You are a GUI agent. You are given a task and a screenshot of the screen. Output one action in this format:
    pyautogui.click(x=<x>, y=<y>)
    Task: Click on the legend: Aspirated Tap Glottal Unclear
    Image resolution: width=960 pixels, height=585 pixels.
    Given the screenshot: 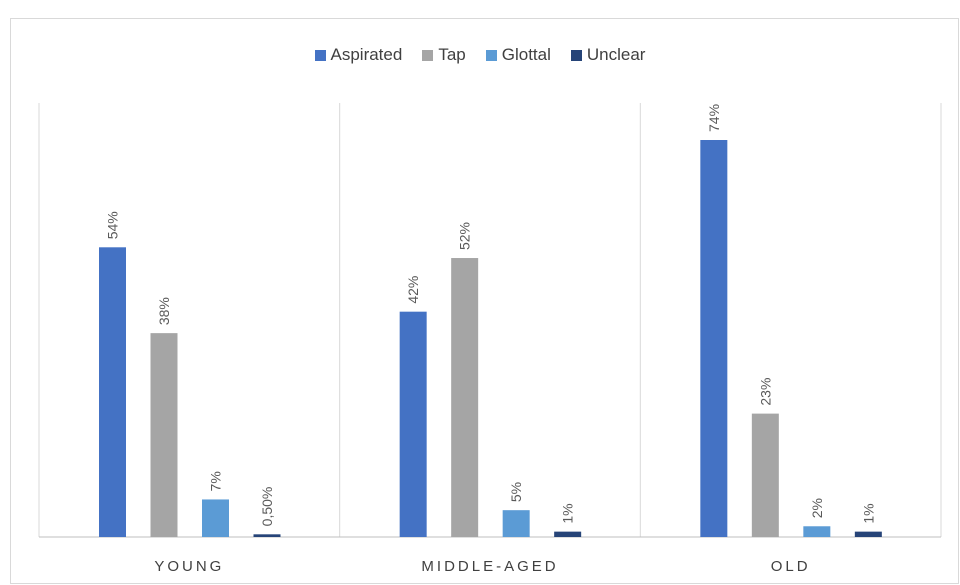 What is the action you would take?
    pyautogui.click(x=480, y=55)
    